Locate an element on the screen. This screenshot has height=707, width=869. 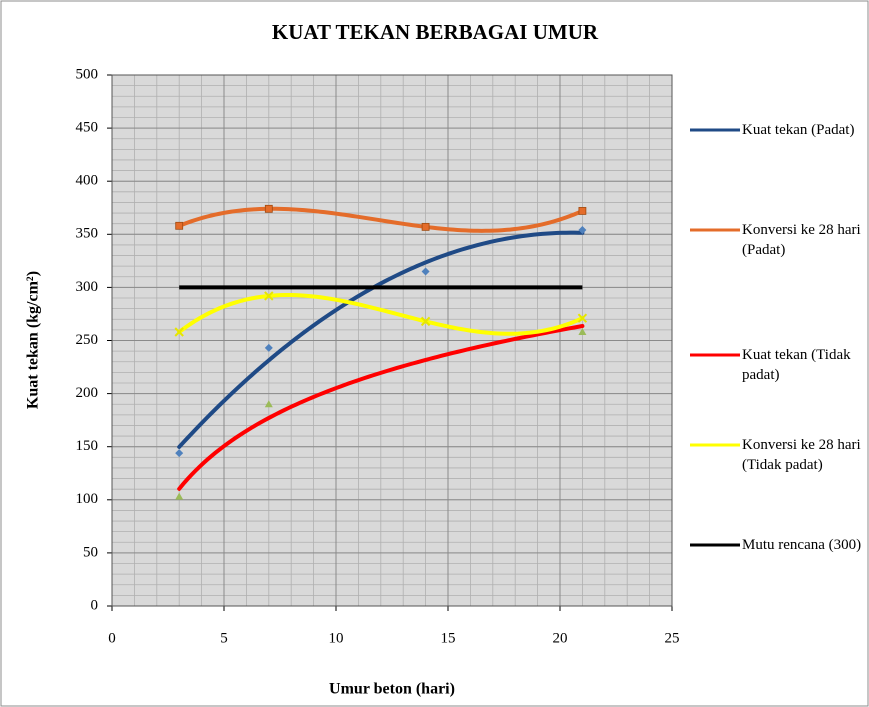
y-tick-label: 150 is located at coordinates (87, 446).